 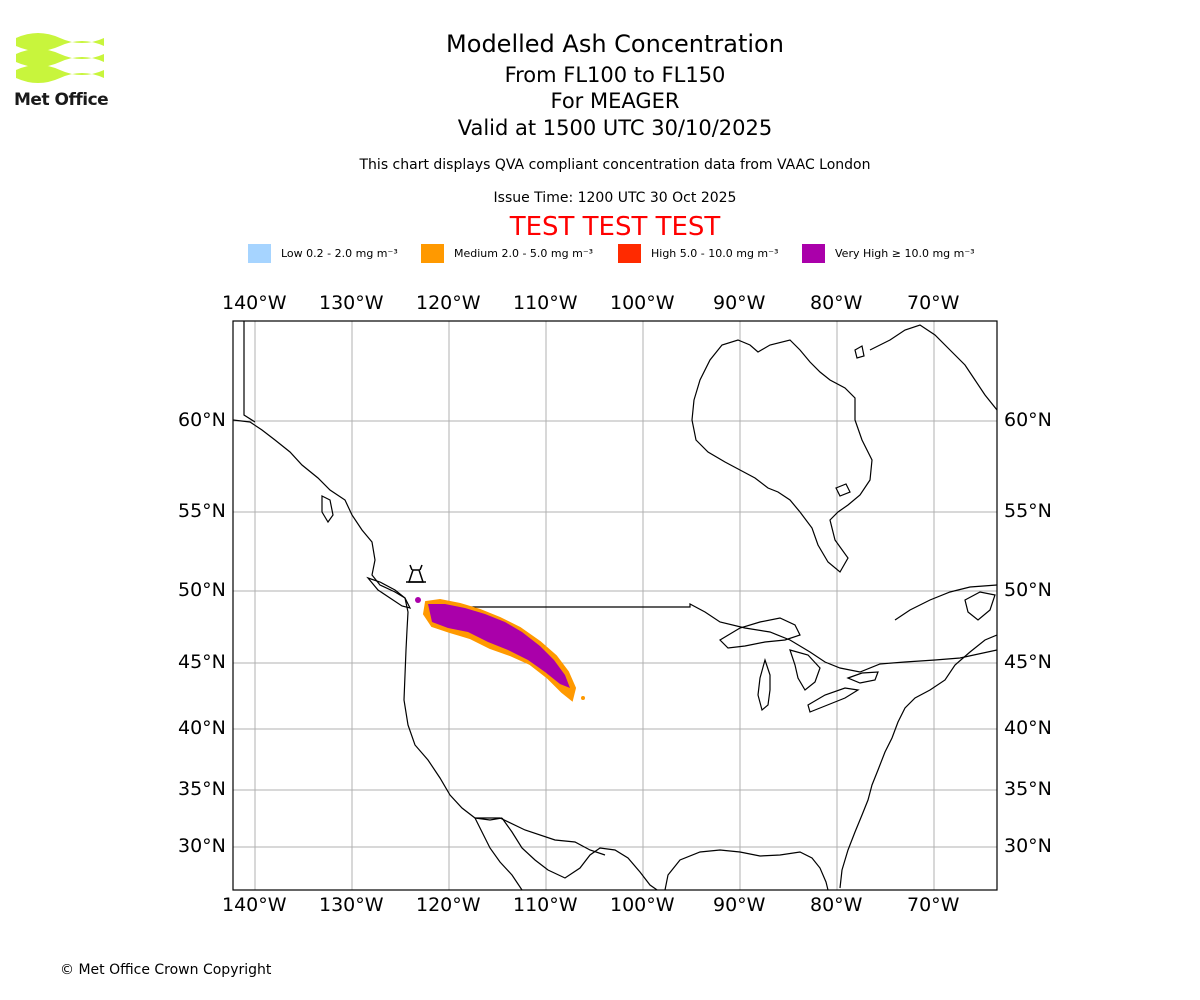 What do you see at coordinates (859, 352) in the screenshot?
I see `island-belcher` at bounding box center [859, 352].